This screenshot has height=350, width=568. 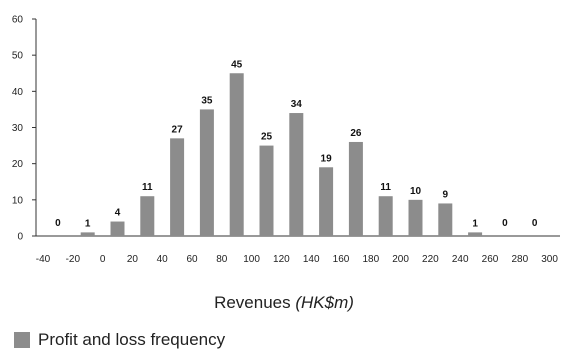 What do you see at coordinates (311, 259) in the screenshot?
I see `x-tick-label: 140` at bounding box center [311, 259].